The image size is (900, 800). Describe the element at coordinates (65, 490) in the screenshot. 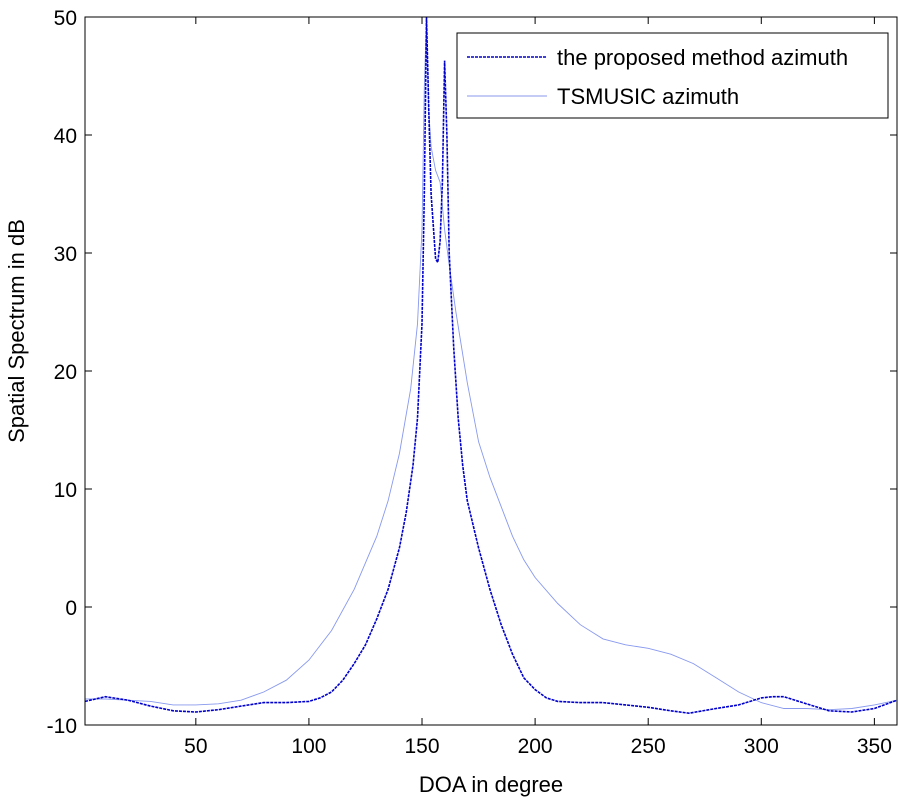

I see `y-tick-label: 10` at that location.